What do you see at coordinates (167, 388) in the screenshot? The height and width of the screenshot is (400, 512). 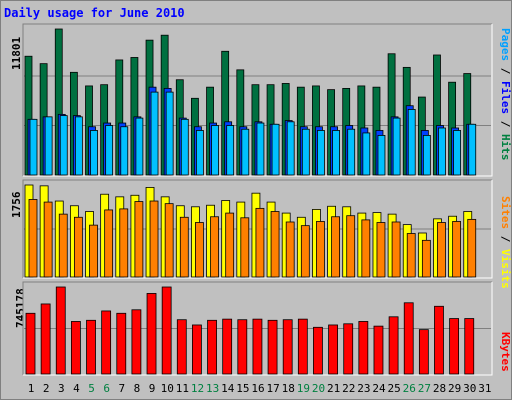 I see `day-label-10: 10` at bounding box center [167, 388].